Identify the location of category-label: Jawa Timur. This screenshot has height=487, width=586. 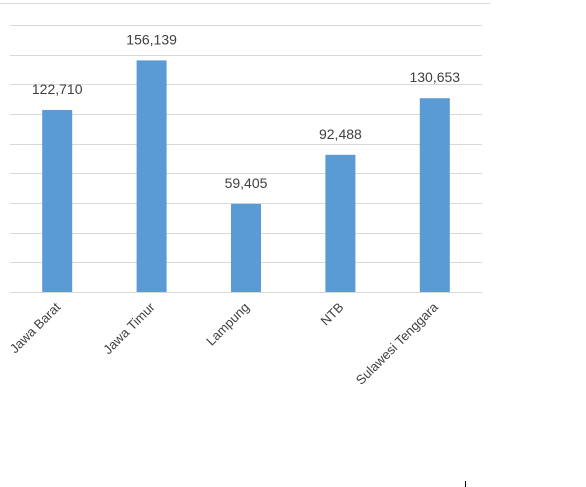
(129, 328).